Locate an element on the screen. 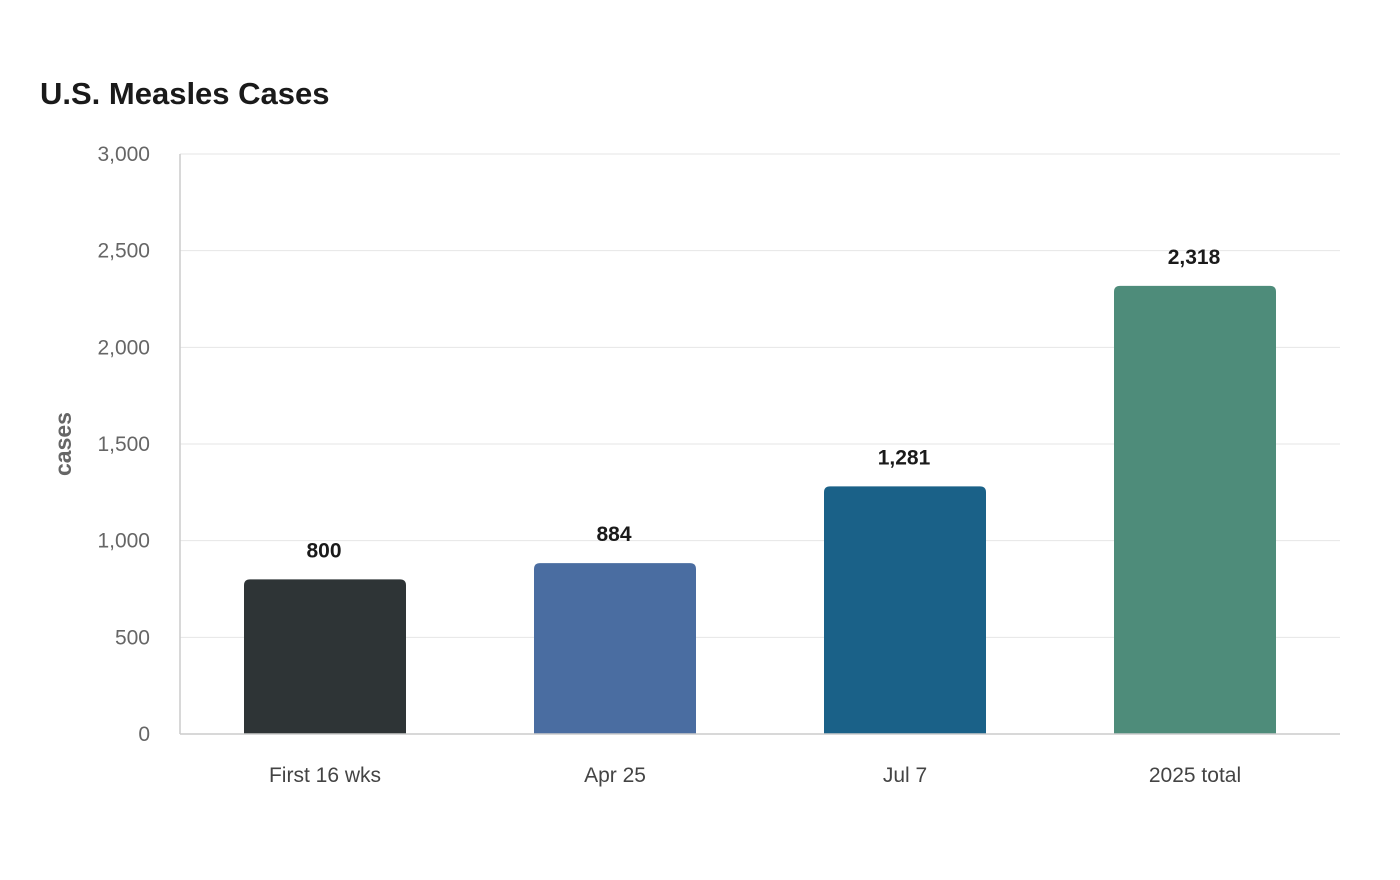 The width and height of the screenshot is (1400, 880). y-tick-label: 2,500 is located at coordinates (123, 251).